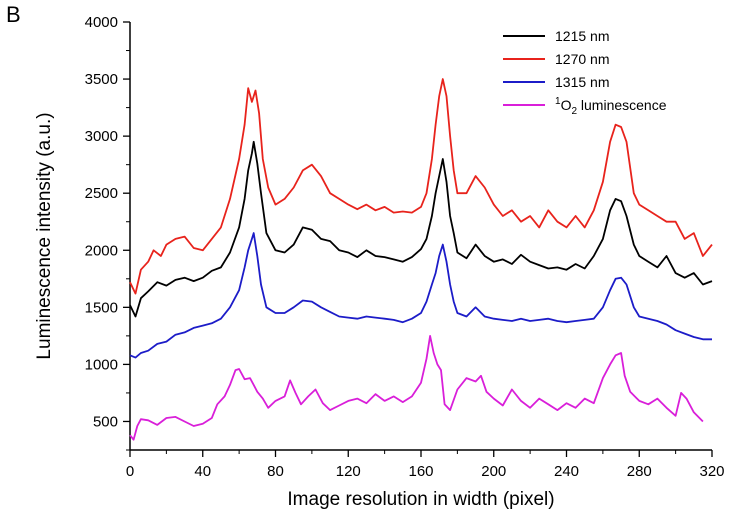 The height and width of the screenshot is (528, 744). I want to click on legend-label: 1270 nm, so click(582, 59).